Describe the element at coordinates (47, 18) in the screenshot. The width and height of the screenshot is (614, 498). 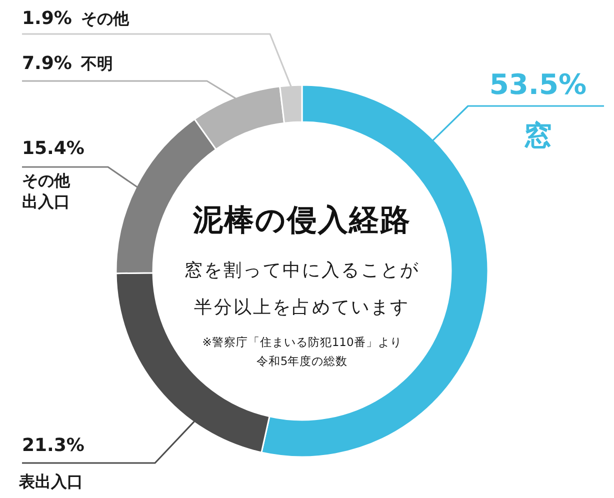
I see `data-label: 1.9%` at that location.